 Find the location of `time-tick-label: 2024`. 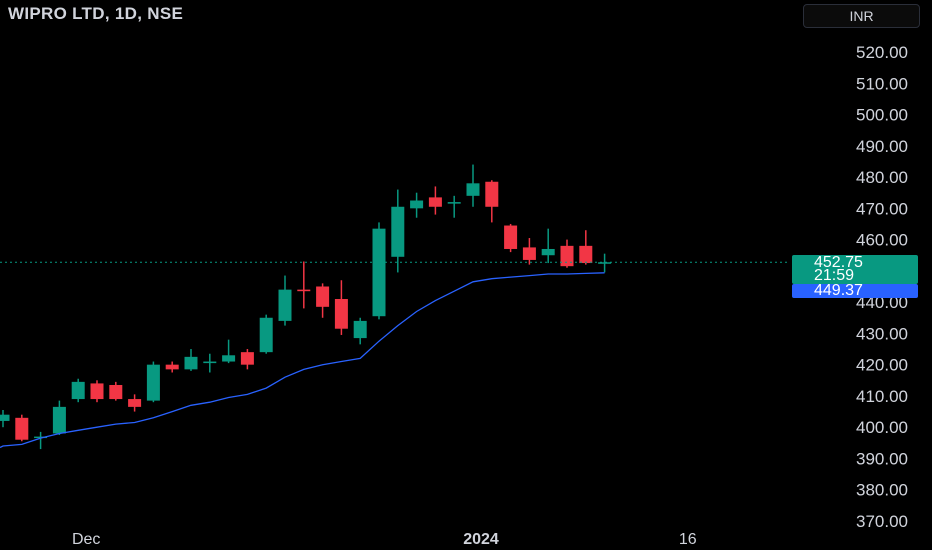

time-tick-label: 2024 is located at coordinates (481, 539).